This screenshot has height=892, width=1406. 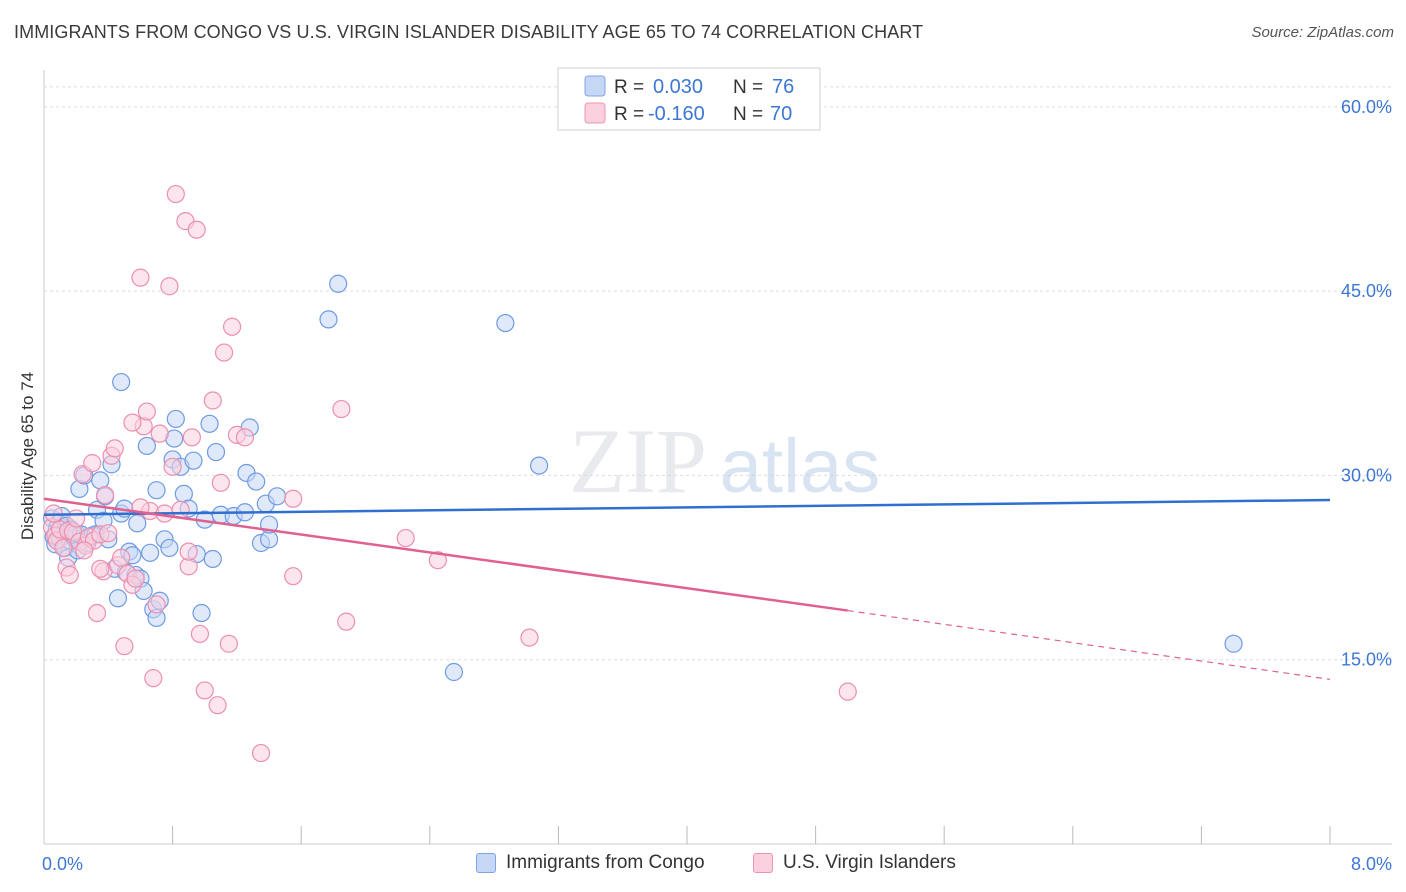 I want to click on x-tick-label-0: 0.0%, so click(x=62, y=864).